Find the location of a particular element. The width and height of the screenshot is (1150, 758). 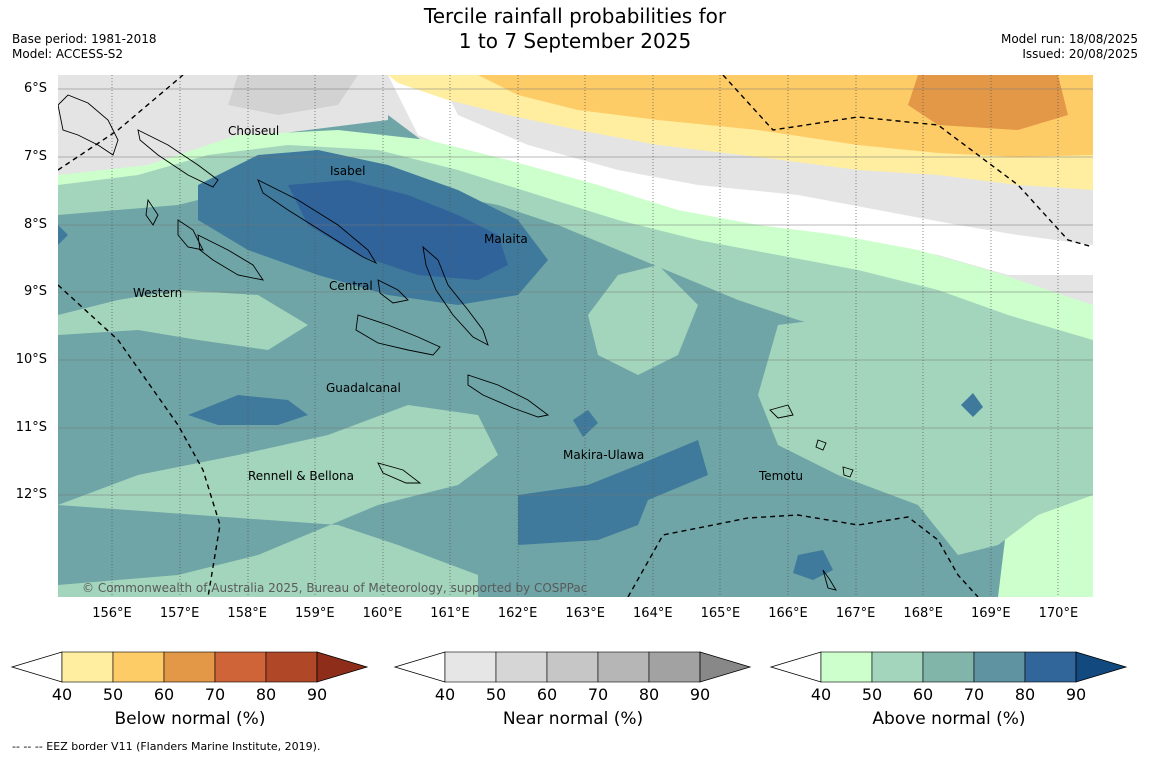

region-label-western: Western is located at coordinates (158, 293).